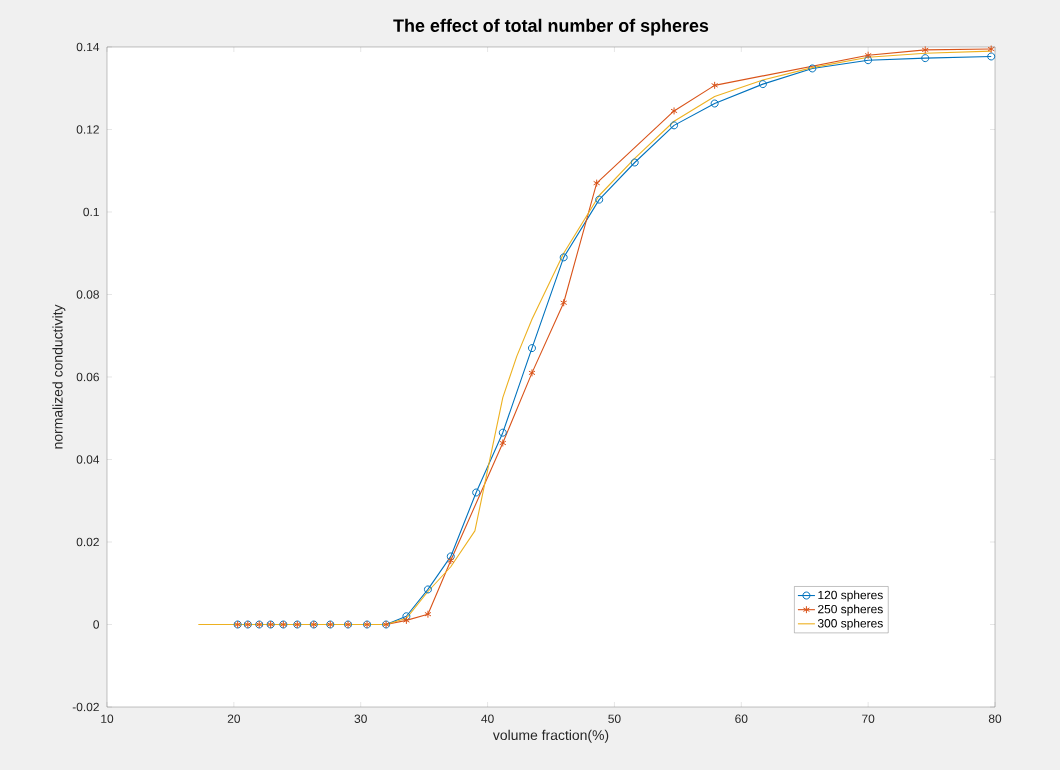  I want to click on x-tick-label: 60, so click(741, 718).